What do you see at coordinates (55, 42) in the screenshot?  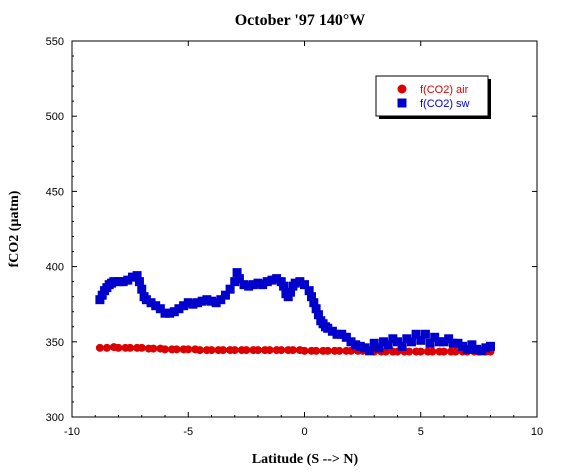 I see `y-tick-label: 550` at bounding box center [55, 42].